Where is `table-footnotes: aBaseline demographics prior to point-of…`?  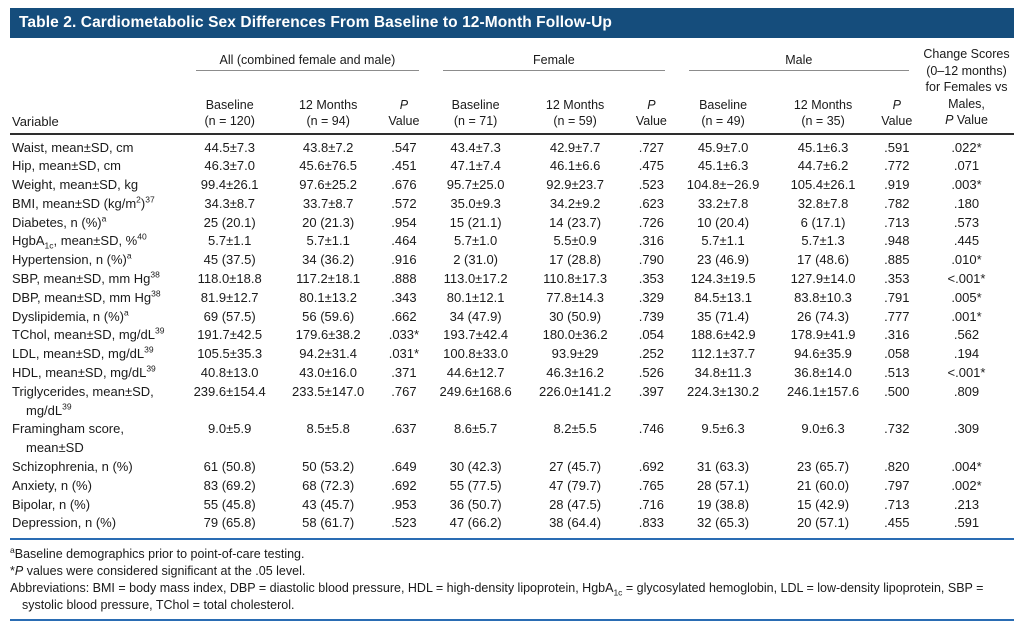
table-footnotes: aBaseline demographics prior to point-of… is located at coordinates (512, 583).